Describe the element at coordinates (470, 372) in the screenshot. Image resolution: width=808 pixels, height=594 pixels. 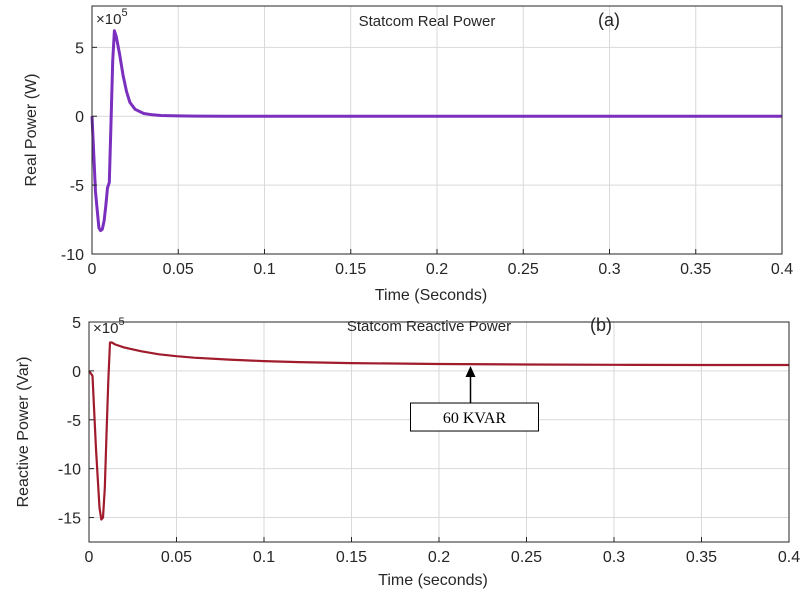
I see `annotation-arrowhead` at that location.